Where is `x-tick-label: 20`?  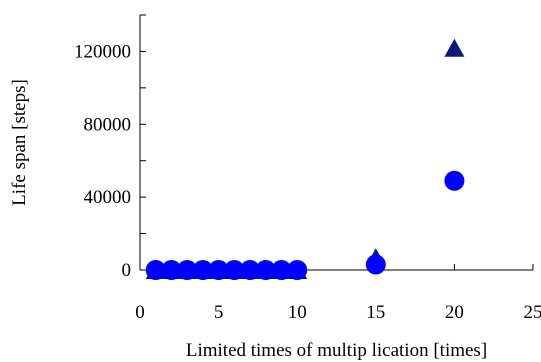 x-tick-label: 20 is located at coordinates (454, 312).